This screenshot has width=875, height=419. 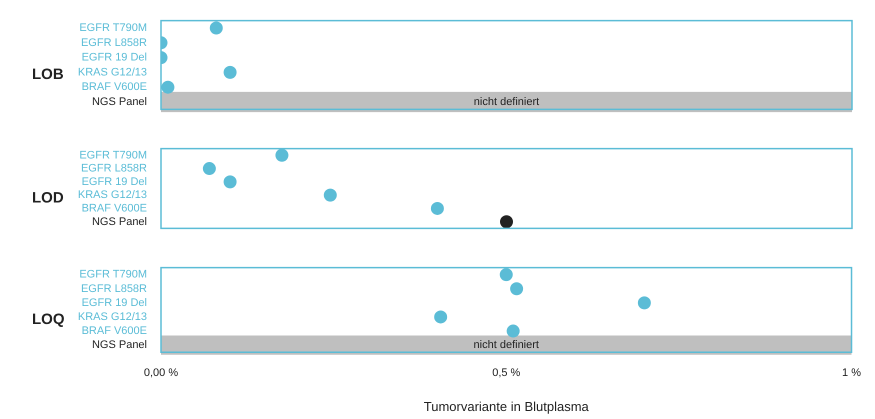 What do you see at coordinates (48, 319) in the screenshot?
I see `y-axis-title: LOQ` at bounding box center [48, 319].